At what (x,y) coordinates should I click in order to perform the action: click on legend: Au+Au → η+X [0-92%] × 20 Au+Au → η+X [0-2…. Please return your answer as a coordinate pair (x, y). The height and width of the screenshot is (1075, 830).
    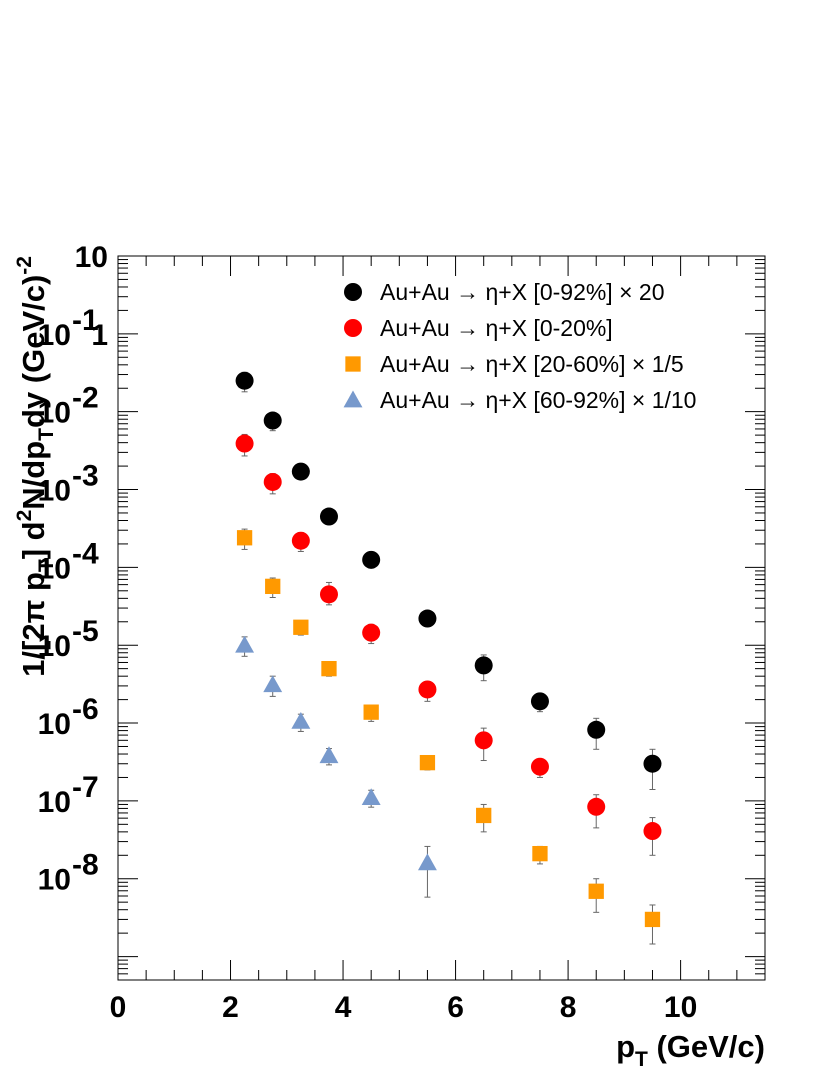
    Looking at the image, I should click on (519, 346).